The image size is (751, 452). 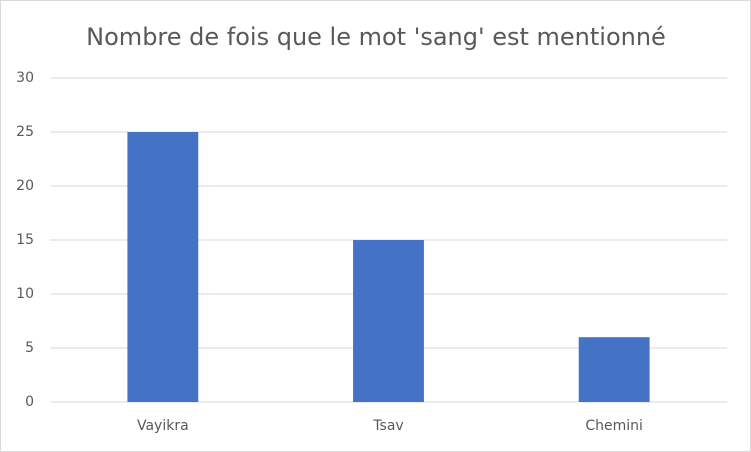 What do you see at coordinates (163, 426) in the screenshot?
I see `x-tick-label: Vayikra` at bounding box center [163, 426].